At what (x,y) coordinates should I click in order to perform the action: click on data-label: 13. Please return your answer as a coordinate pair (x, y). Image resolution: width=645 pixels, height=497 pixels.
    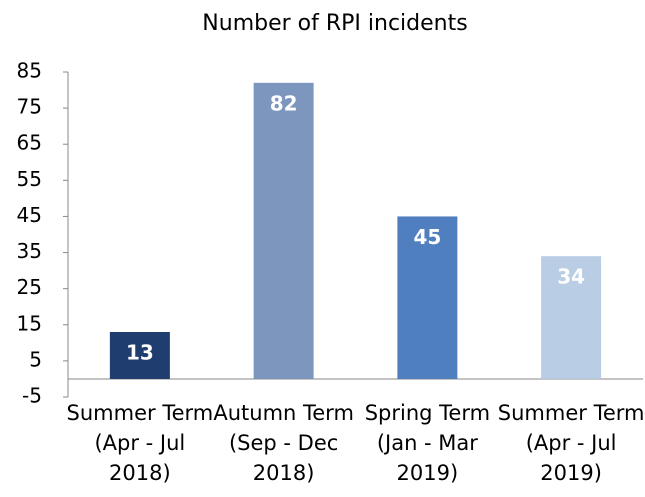
    Looking at the image, I should click on (140, 353).